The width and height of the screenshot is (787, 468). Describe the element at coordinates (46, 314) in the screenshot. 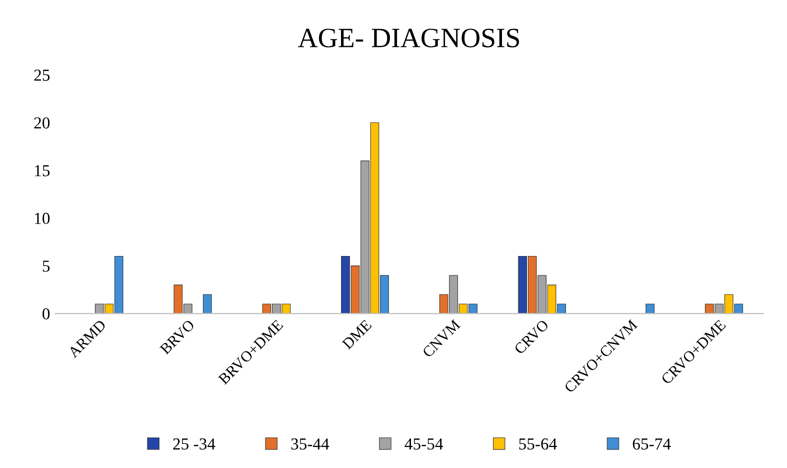

I see `y-tick-label: 0` at that location.